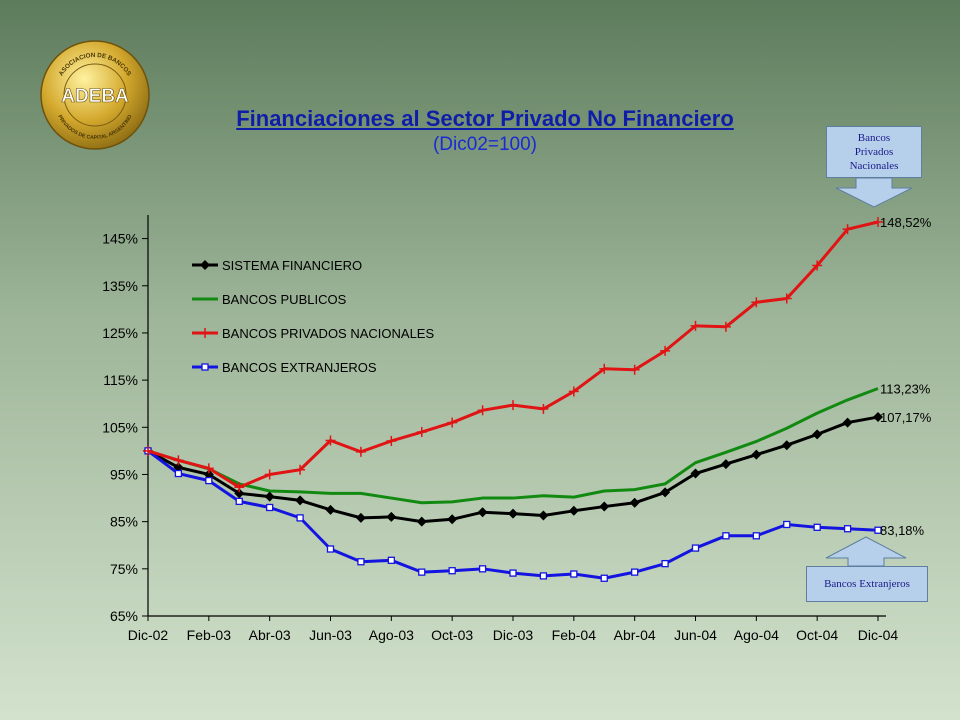  Describe the element at coordinates (391, 635) in the screenshot. I see `x-tick-label: Ago-03` at that location.